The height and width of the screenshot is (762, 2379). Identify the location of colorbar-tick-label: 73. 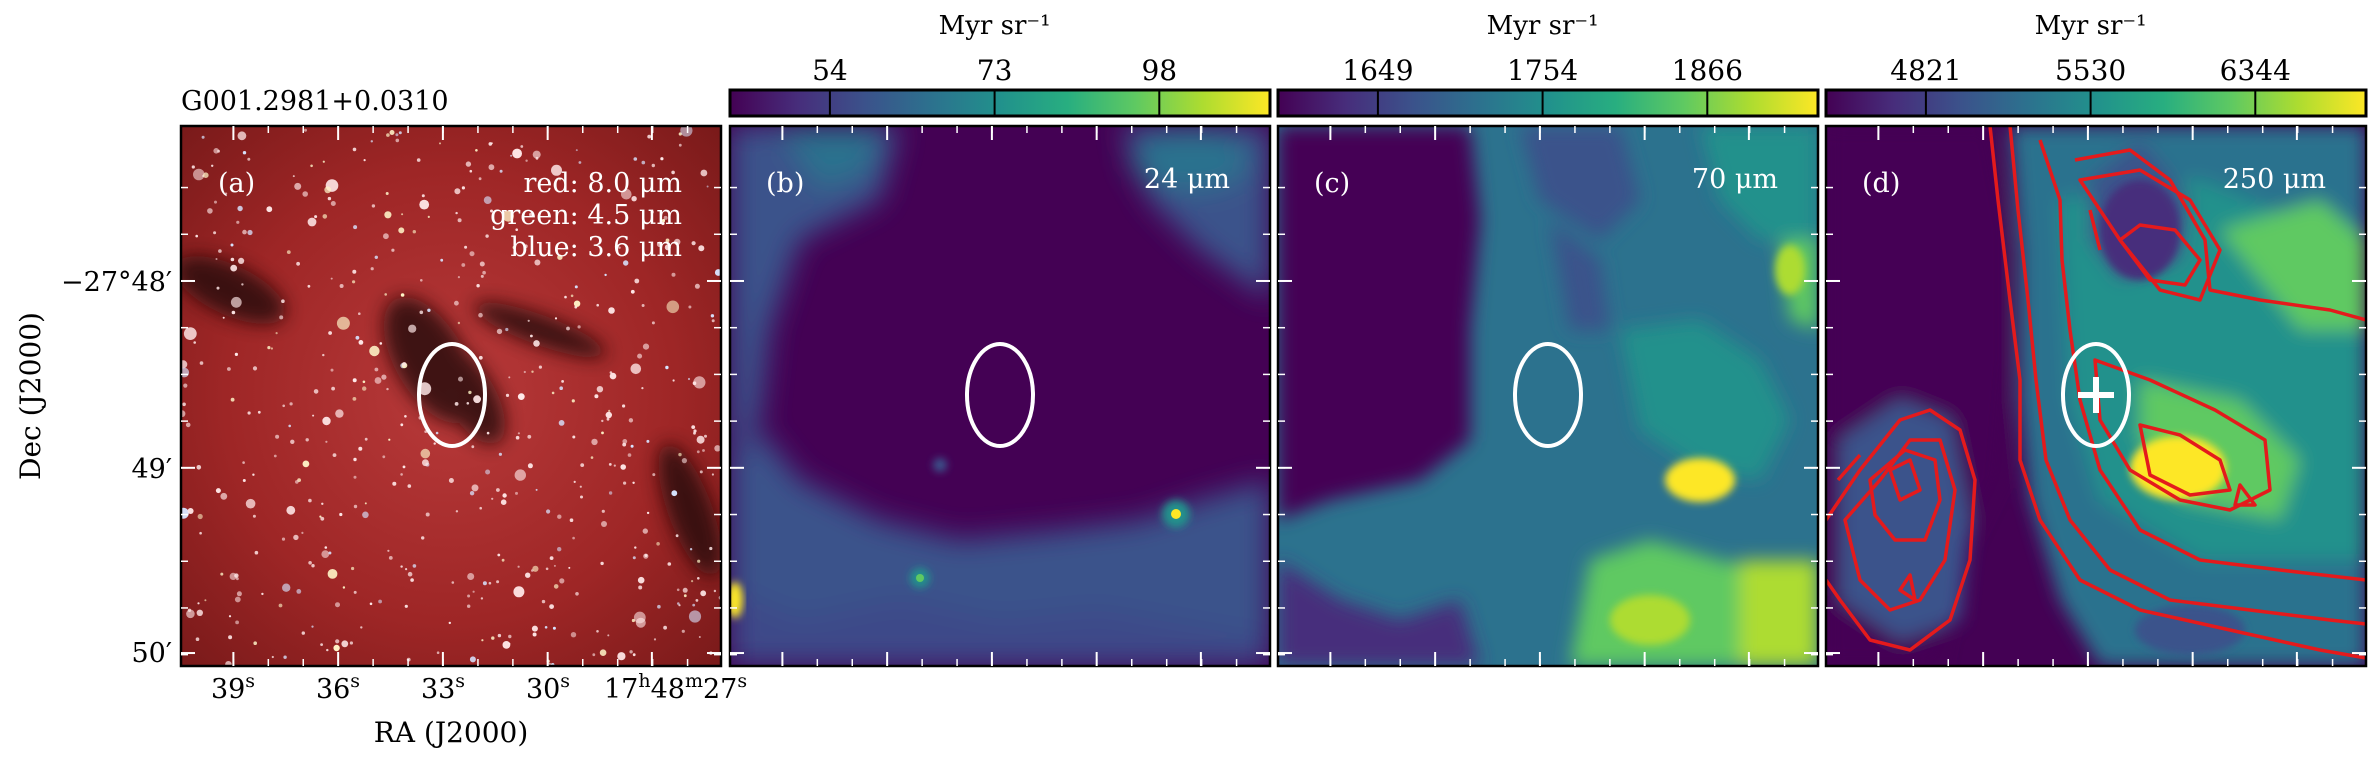
(995, 70).